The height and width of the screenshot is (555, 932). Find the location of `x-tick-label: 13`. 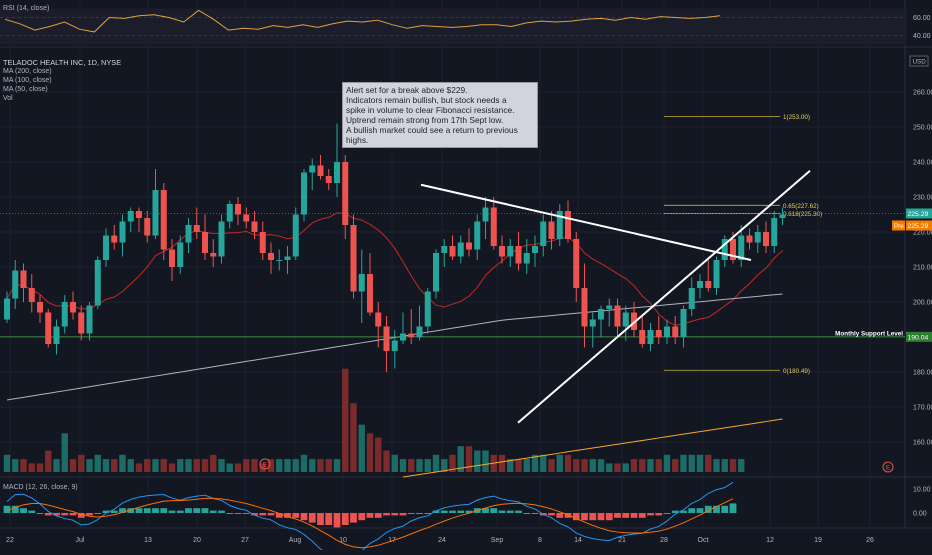

x-tick-label: 13 is located at coordinates (148, 540).